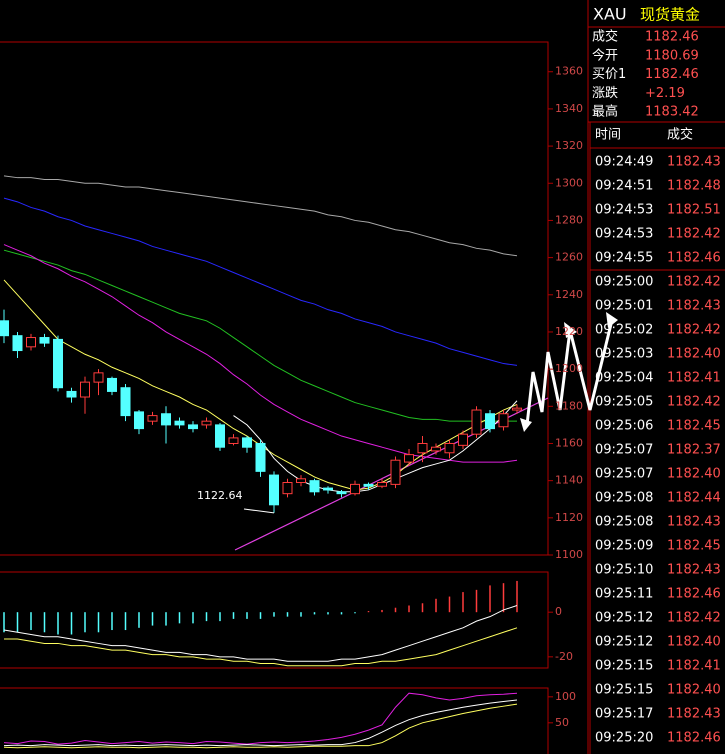 The width and height of the screenshot is (725, 754). Describe the element at coordinates (694, 186) in the screenshot. I see `tick-price: 1182.48` at that location.